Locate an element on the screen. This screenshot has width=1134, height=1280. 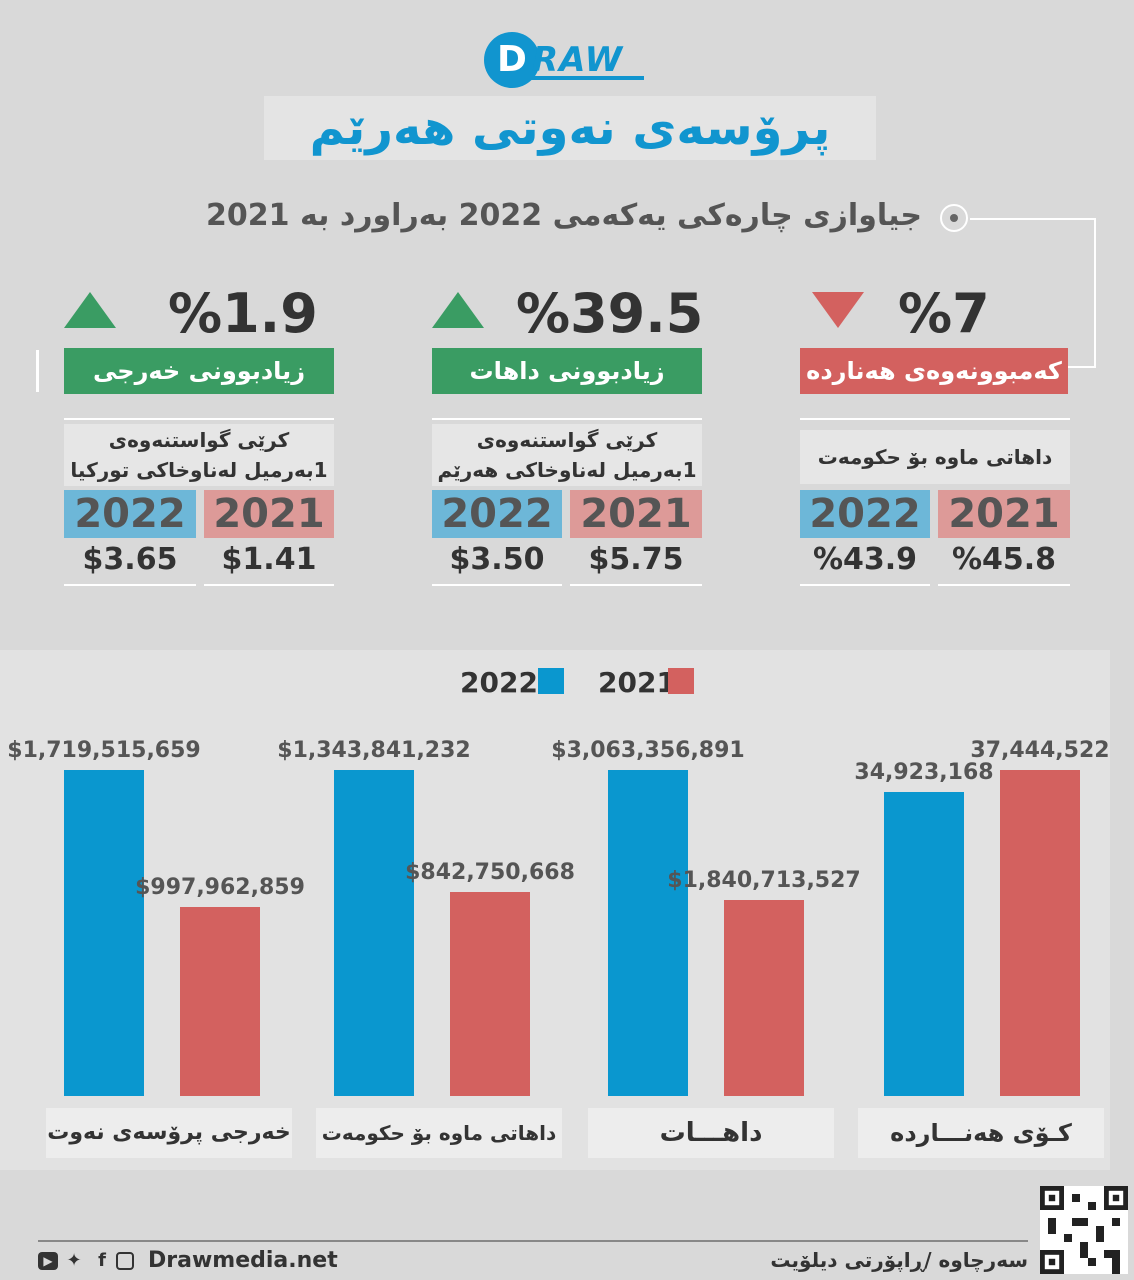
card-export-pct: %7 is located at coordinates (944, 313).